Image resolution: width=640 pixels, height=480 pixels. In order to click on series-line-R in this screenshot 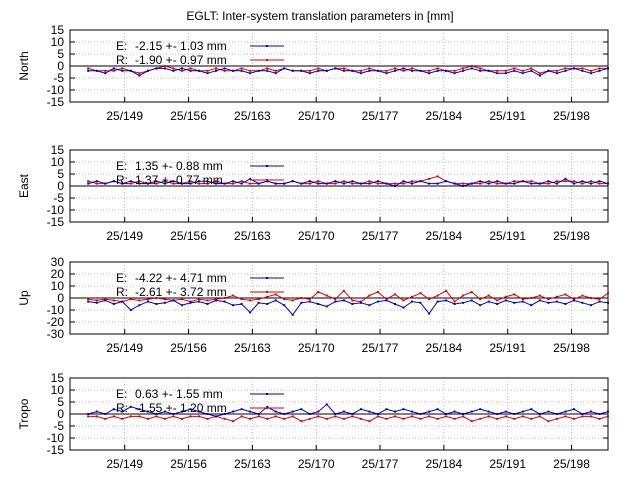, I will do `click(348, 418)`.